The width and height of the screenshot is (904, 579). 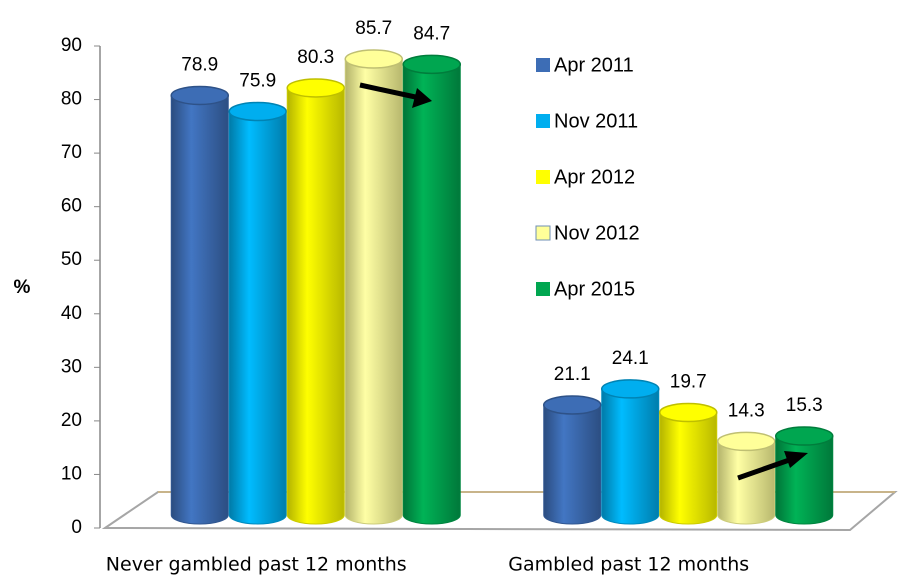 What do you see at coordinates (22, 287) in the screenshot?
I see `y-axis-label: %` at bounding box center [22, 287].